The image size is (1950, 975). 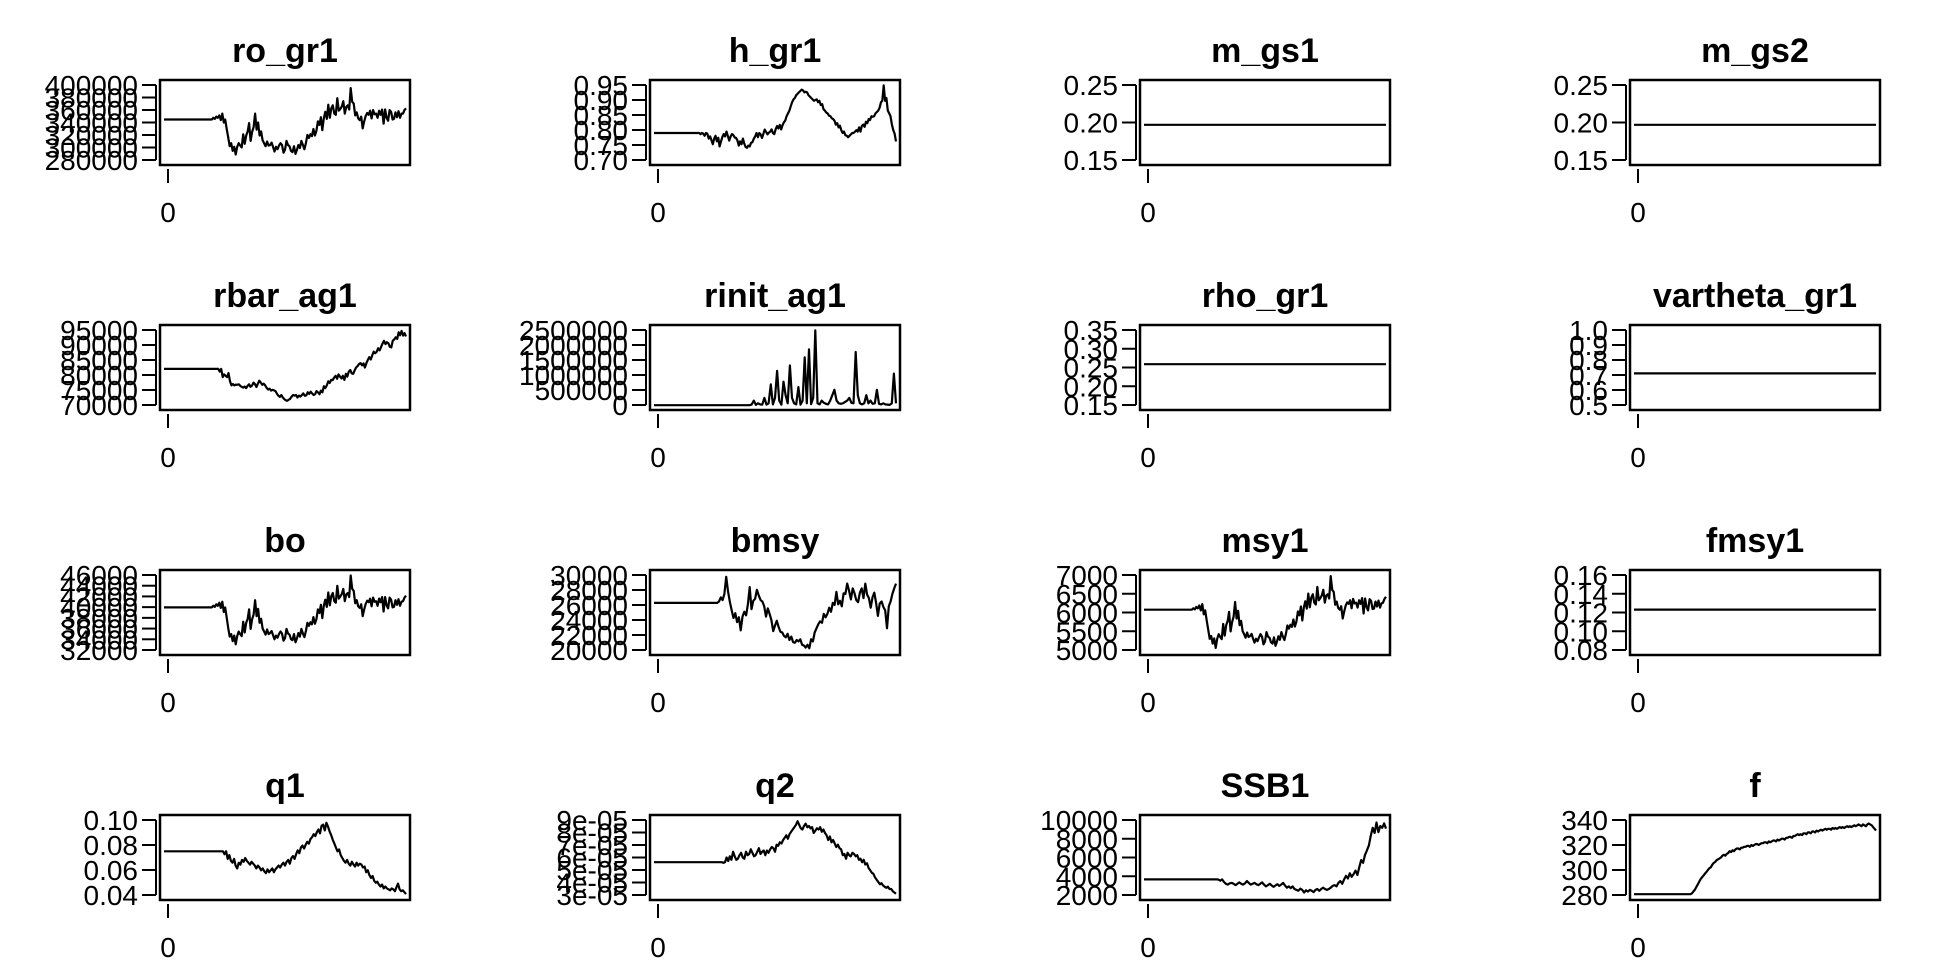 What do you see at coordinates (1584, 845) in the screenshot?
I see `y-tick-label: 320` at bounding box center [1584, 845].